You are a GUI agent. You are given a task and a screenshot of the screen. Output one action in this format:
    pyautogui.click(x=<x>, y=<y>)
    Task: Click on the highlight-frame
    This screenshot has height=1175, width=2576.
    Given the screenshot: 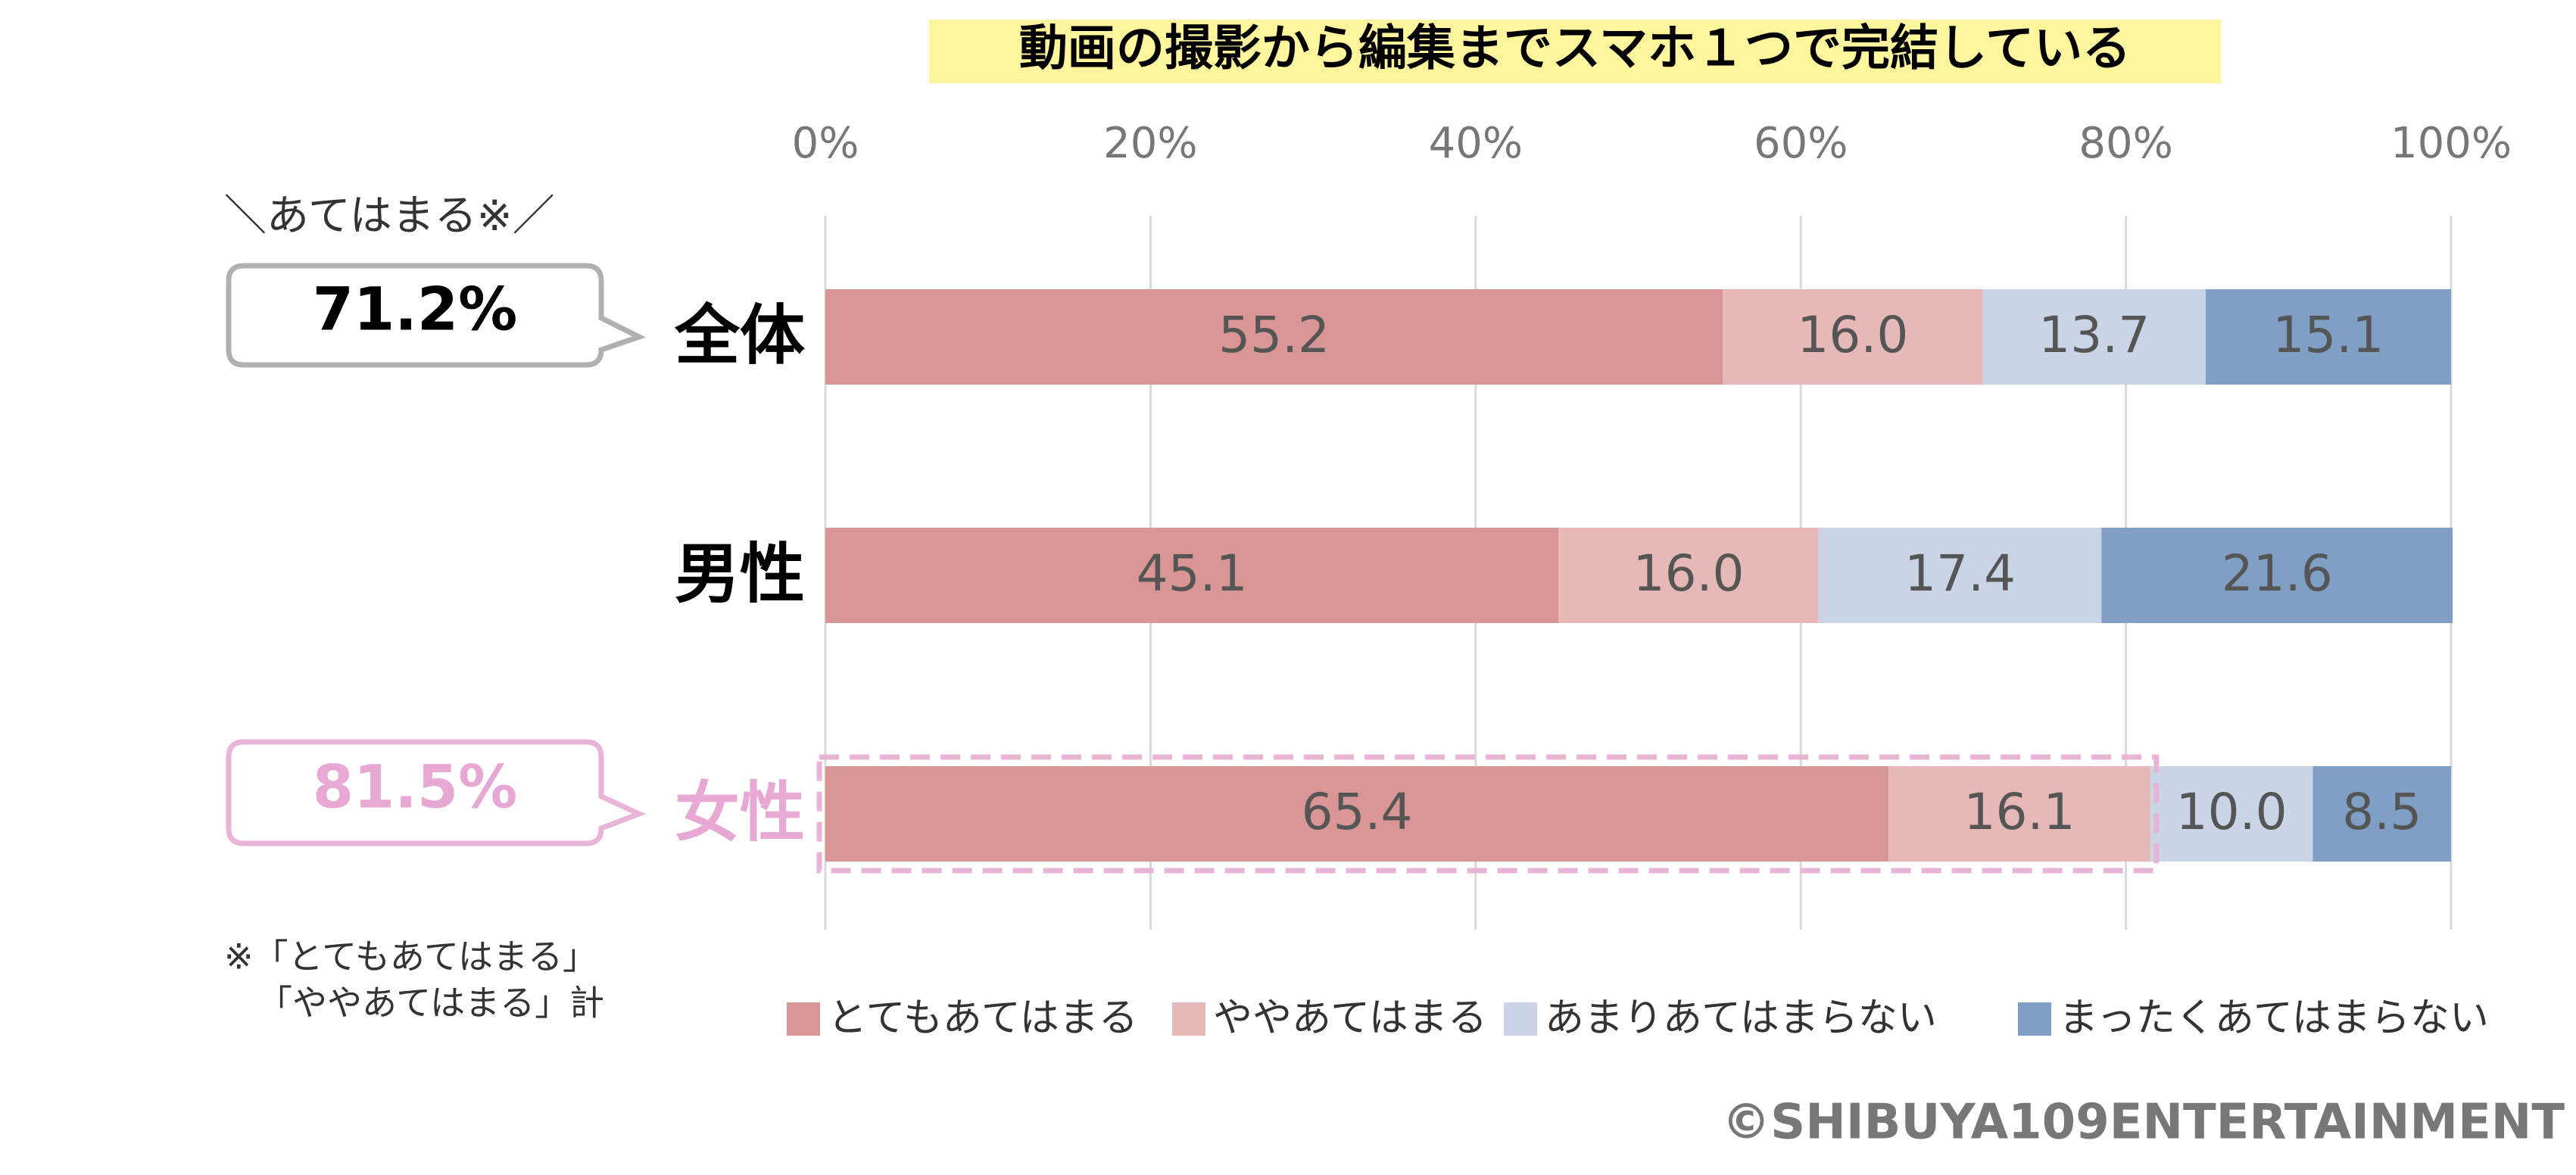 What is the action you would take?
    pyautogui.click(x=1488, y=814)
    